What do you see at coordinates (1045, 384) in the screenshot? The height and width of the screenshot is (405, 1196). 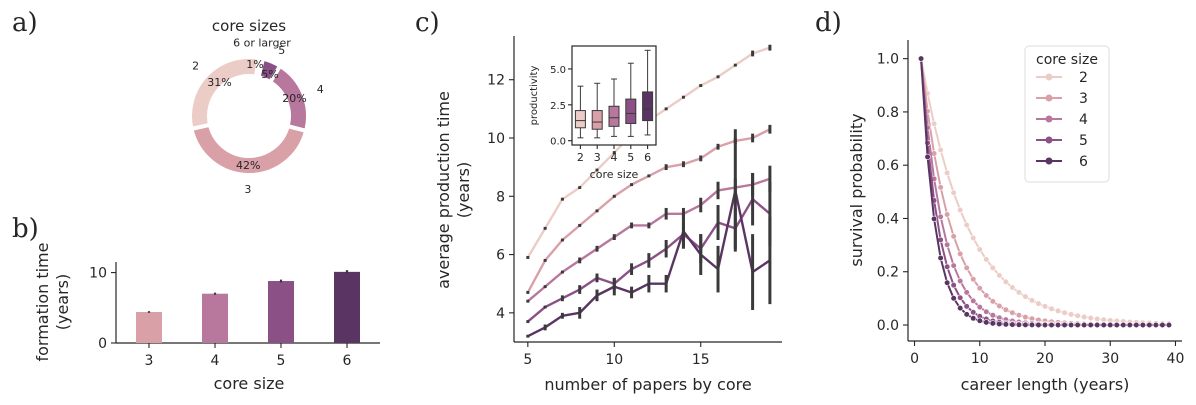 I see `d-x-axis-label: career length (years)` at bounding box center [1045, 384].